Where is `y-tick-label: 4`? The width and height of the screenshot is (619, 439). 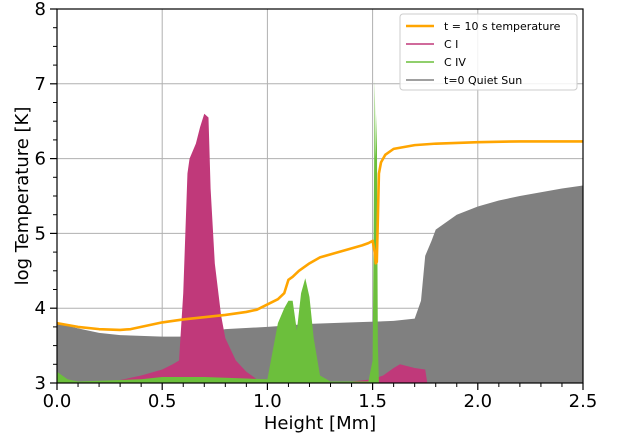
y-tick-label: 4 is located at coordinates (40, 308).